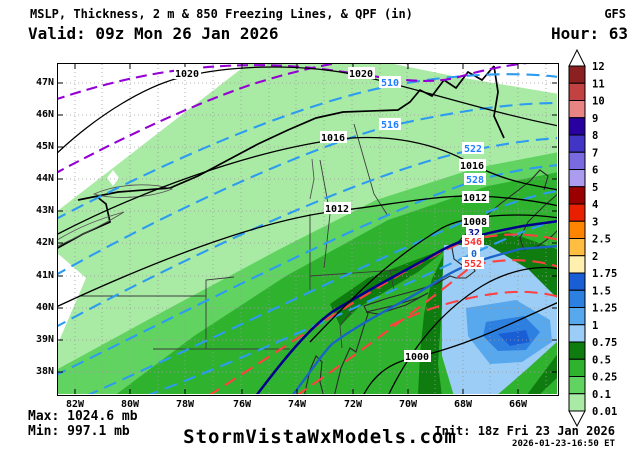 The width and height of the screenshot is (640, 452). I want to click on lat-label: 43N, so click(44, 210).